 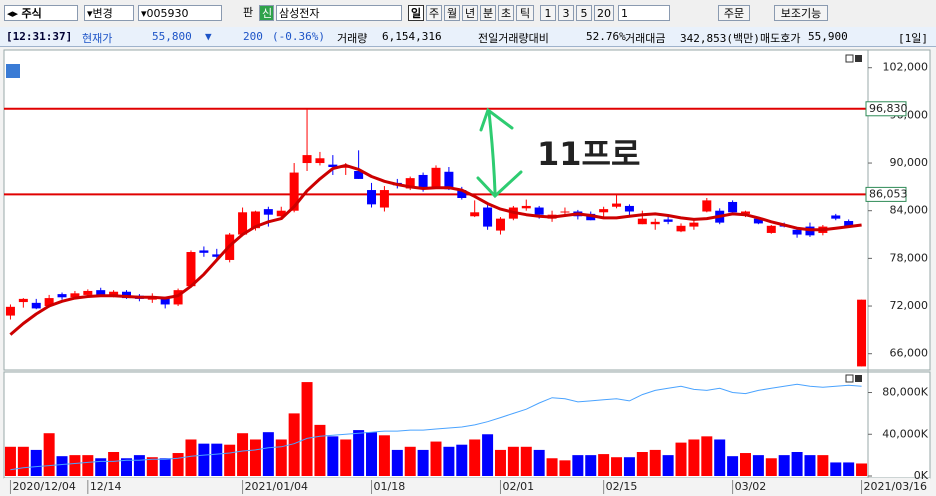 I want to click on pan-button: 판, so click(x=248, y=12).